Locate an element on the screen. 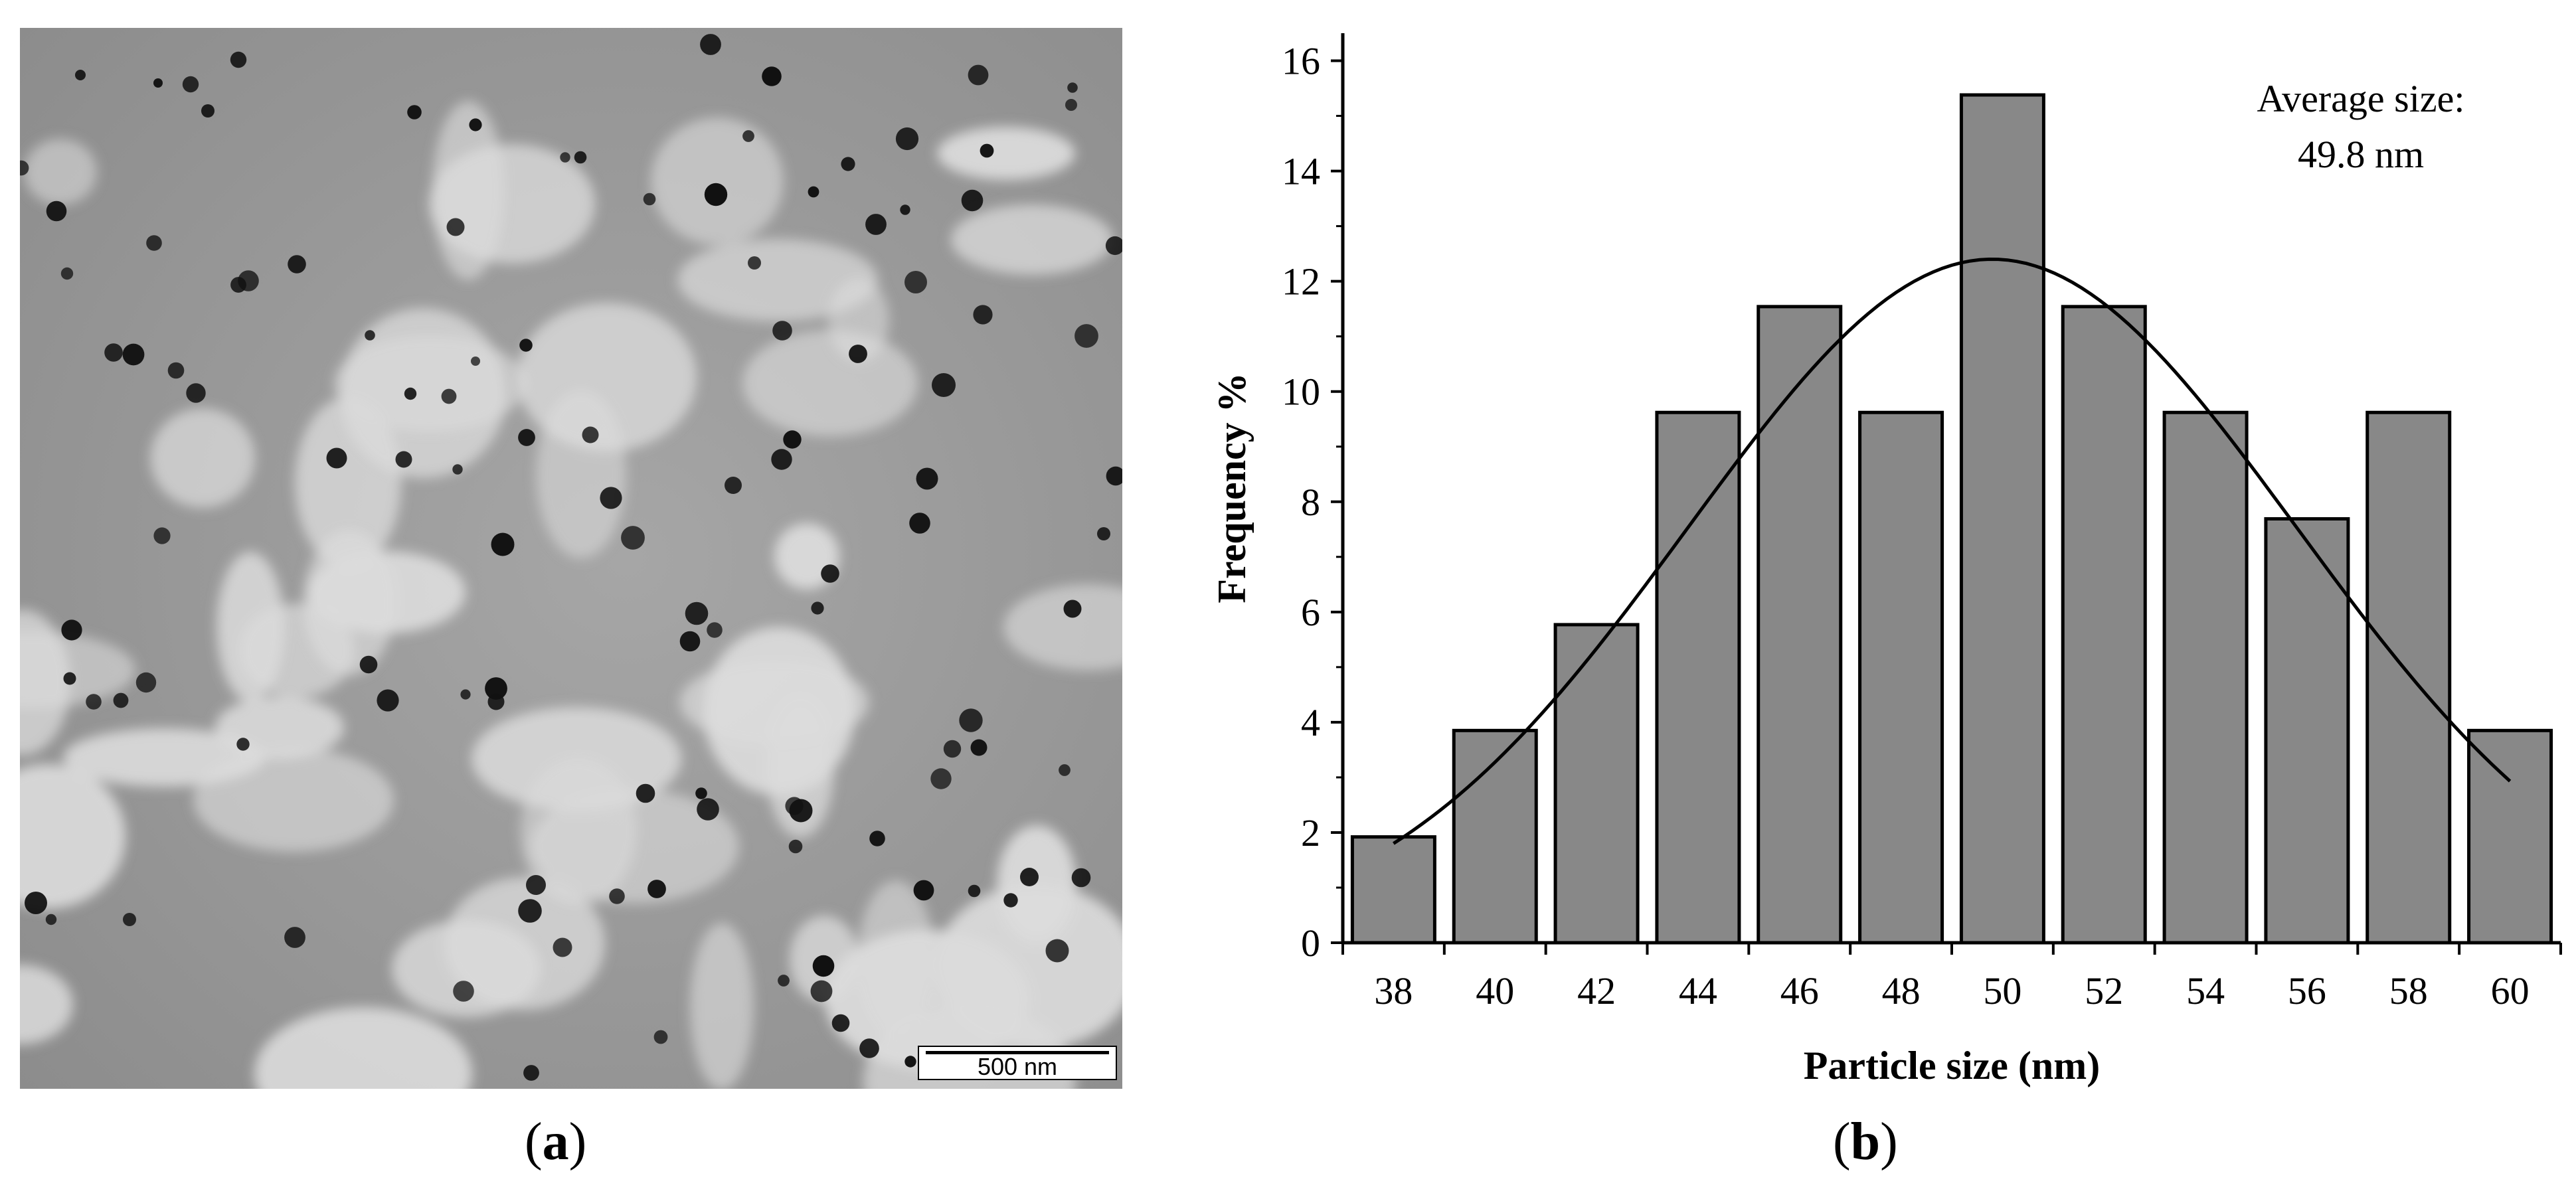  scale-bar: 500 nm is located at coordinates (1017, 1063).